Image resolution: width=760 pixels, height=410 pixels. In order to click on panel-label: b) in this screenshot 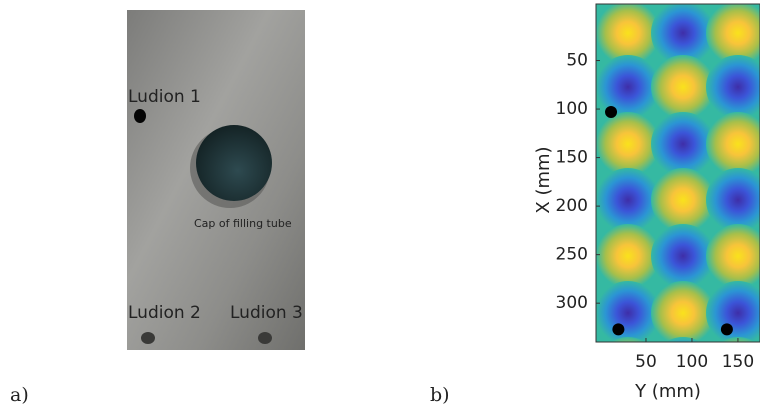, I will do `click(440, 395)`.